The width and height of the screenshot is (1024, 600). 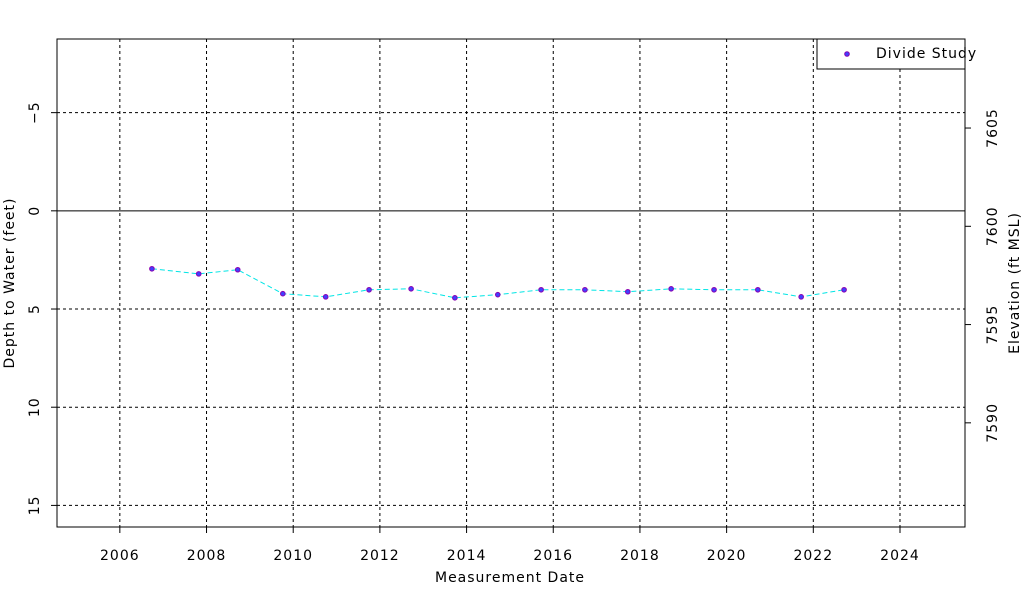 I want to click on x-tick-label: 2008, so click(x=207, y=556).